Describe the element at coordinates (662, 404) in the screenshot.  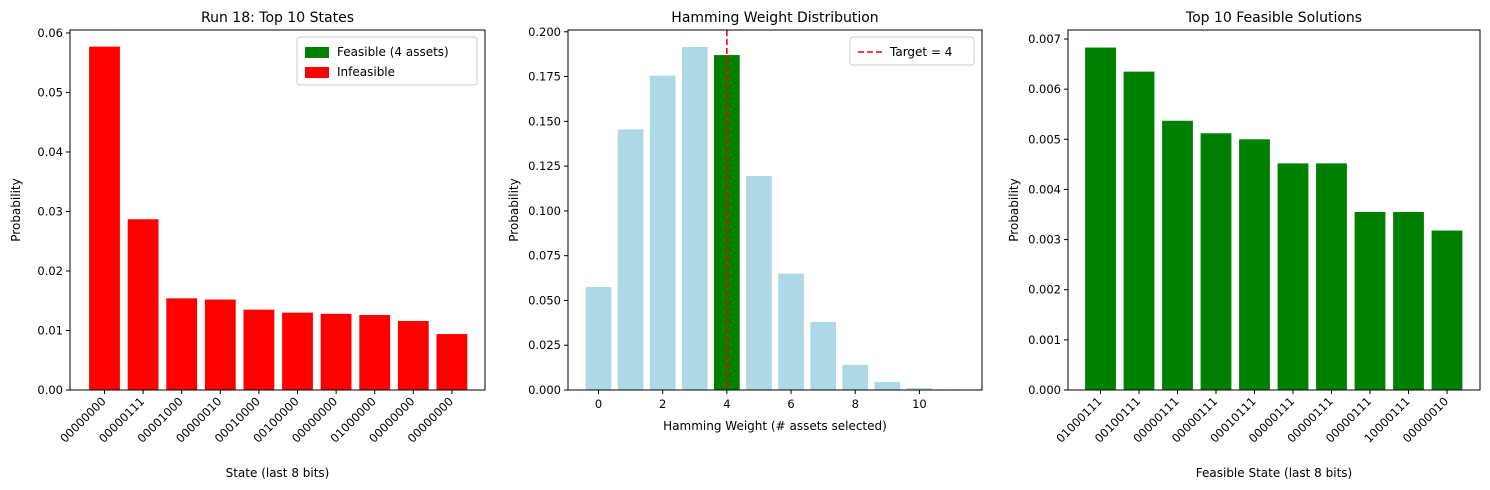
I see `chart2-xtick-label: 2` at that location.